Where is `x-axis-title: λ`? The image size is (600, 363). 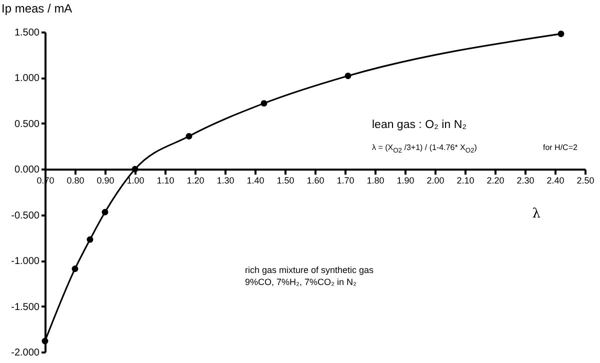 x-axis-title: λ is located at coordinates (536, 214).